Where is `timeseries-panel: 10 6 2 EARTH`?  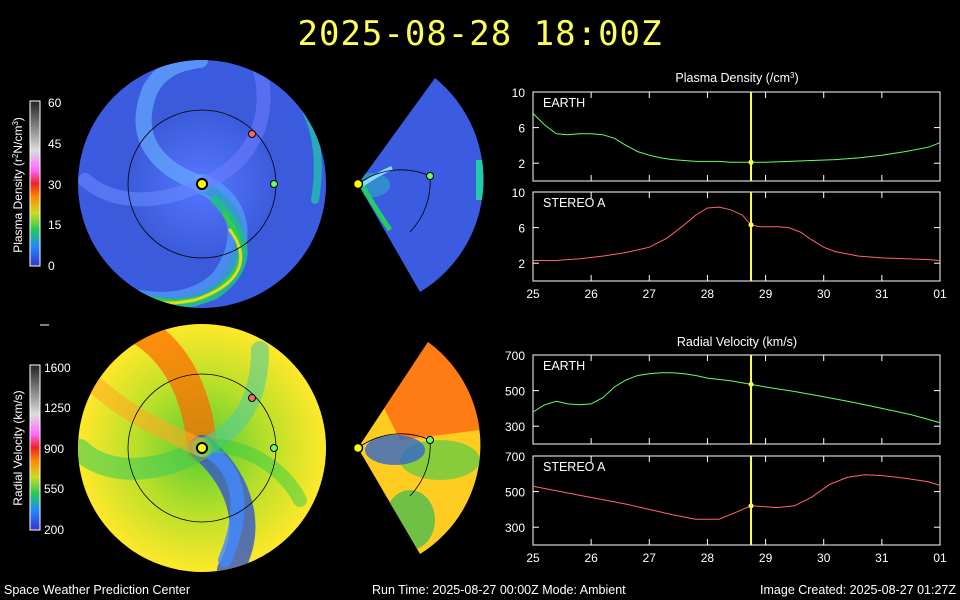 timeseries-panel: 10 6 2 EARTH is located at coordinates (726, 134).